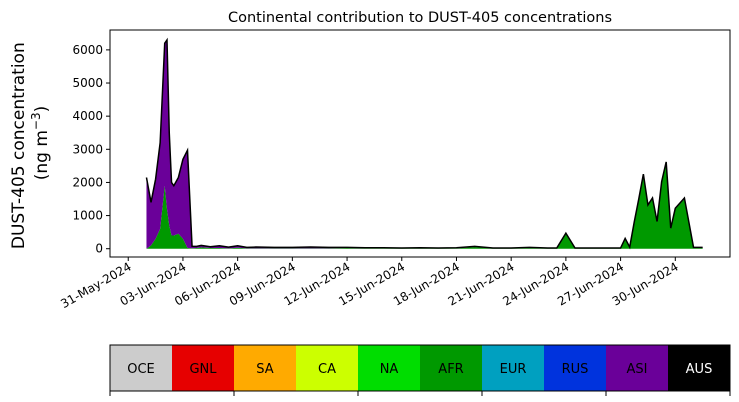 Image resolution: width=739 pixels, height=402 pixels. I want to click on legend-swatch-asi, so click(637, 368).